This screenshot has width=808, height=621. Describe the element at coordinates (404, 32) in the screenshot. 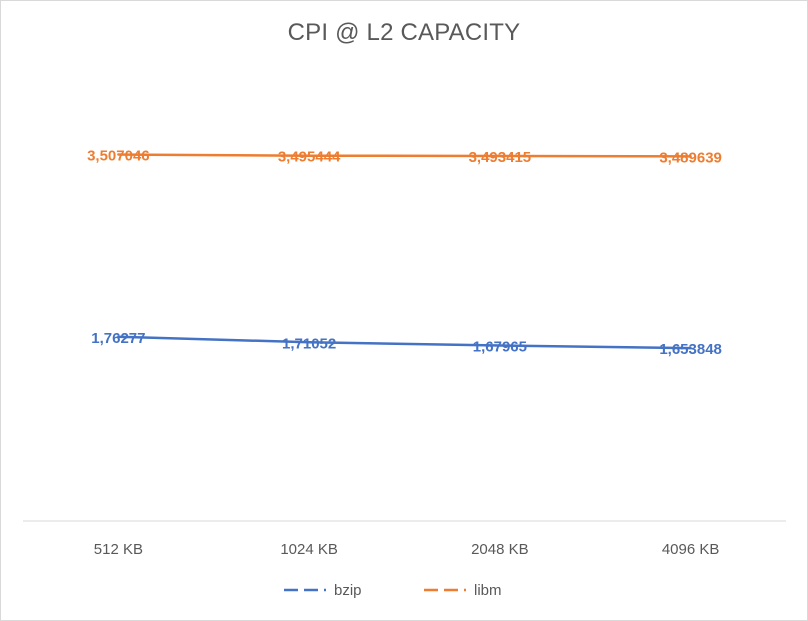

I see `chart-title: CPI @ L2 CAPACITY` at that location.